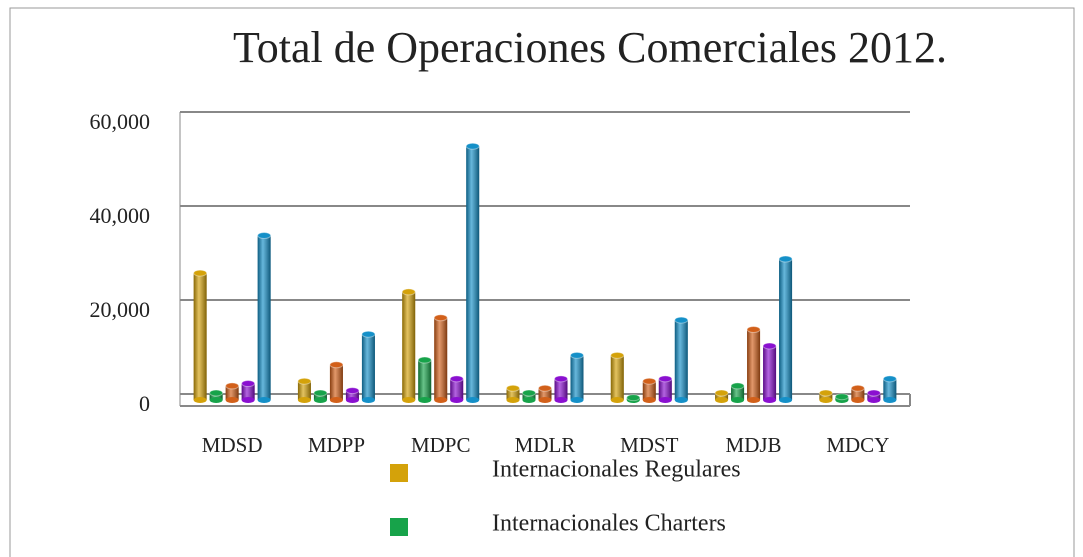 The width and height of the screenshot is (1083, 557). What do you see at coordinates (232, 445) in the screenshot?
I see `x-tick-label: MDSD` at bounding box center [232, 445].